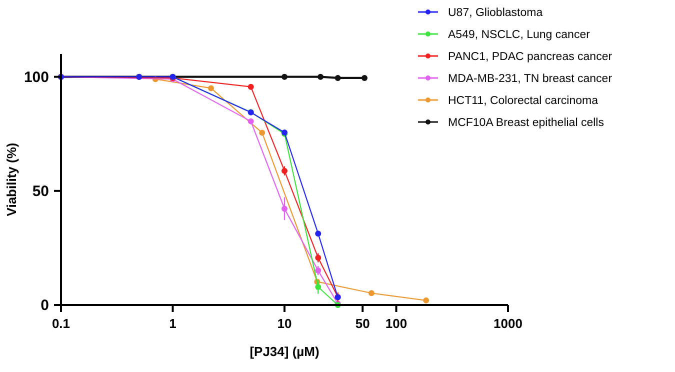  I want to click on x-tick-label: 100, so click(396, 323).